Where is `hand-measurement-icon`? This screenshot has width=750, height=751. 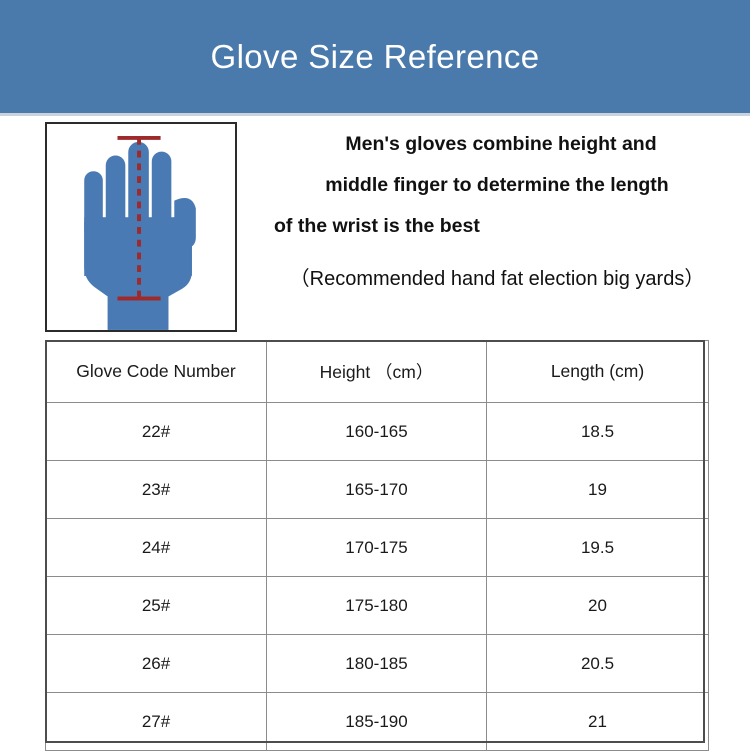 hand-measurement-icon is located at coordinates (141, 227).